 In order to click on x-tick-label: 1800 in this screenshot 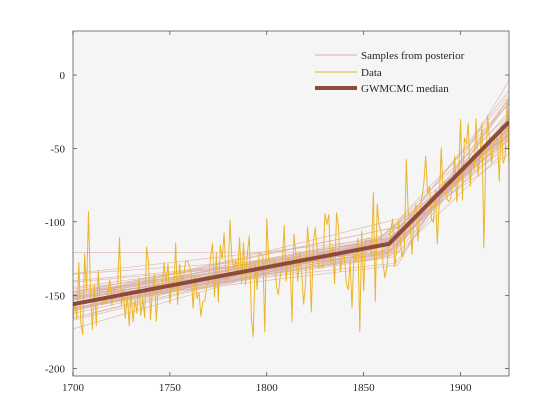, I will do `click(267, 388)`.